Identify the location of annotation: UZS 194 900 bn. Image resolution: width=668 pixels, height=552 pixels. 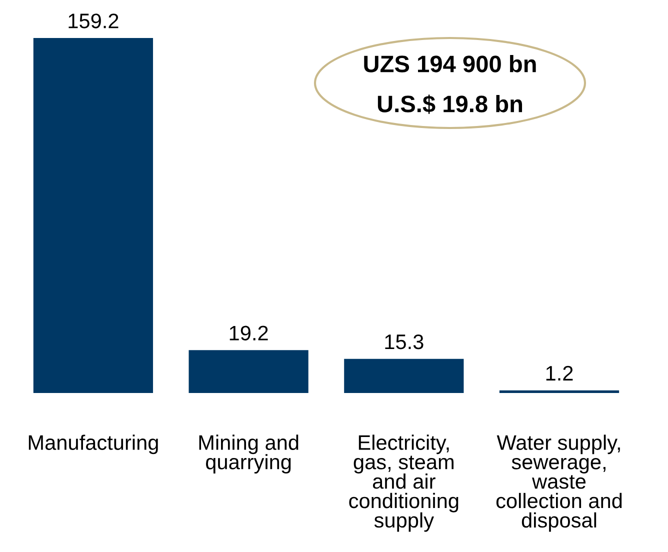
(450, 63).